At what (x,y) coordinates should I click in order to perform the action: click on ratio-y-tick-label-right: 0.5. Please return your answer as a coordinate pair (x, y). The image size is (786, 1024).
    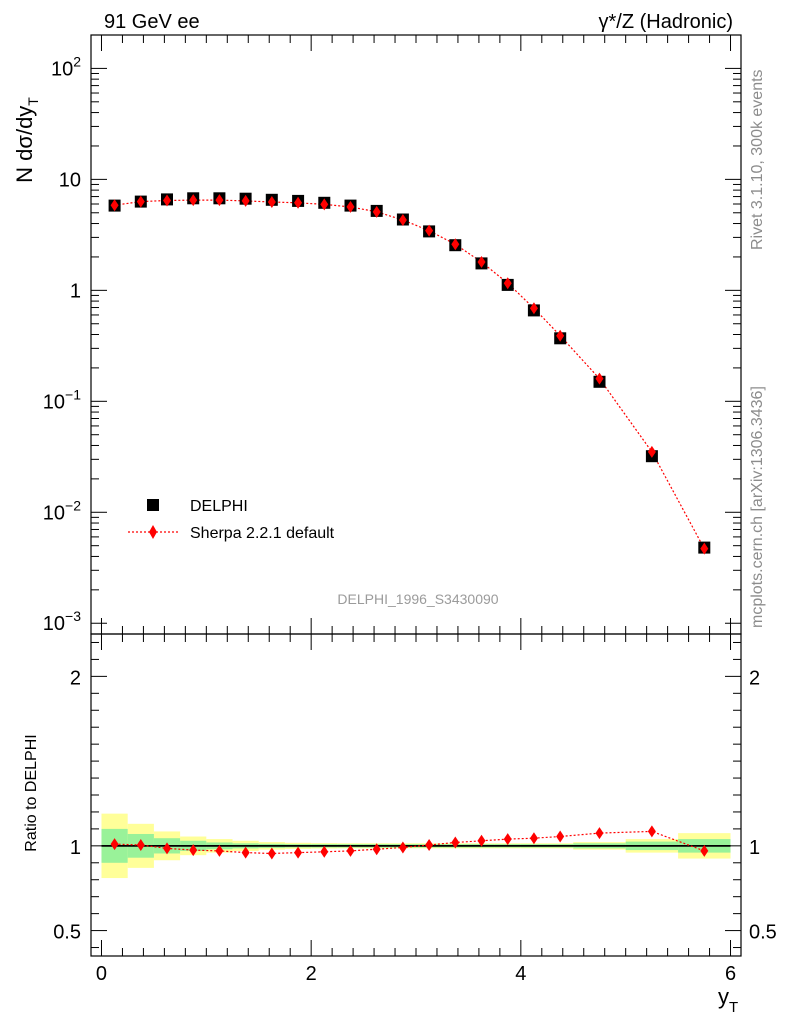
    Looking at the image, I should click on (763, 933).